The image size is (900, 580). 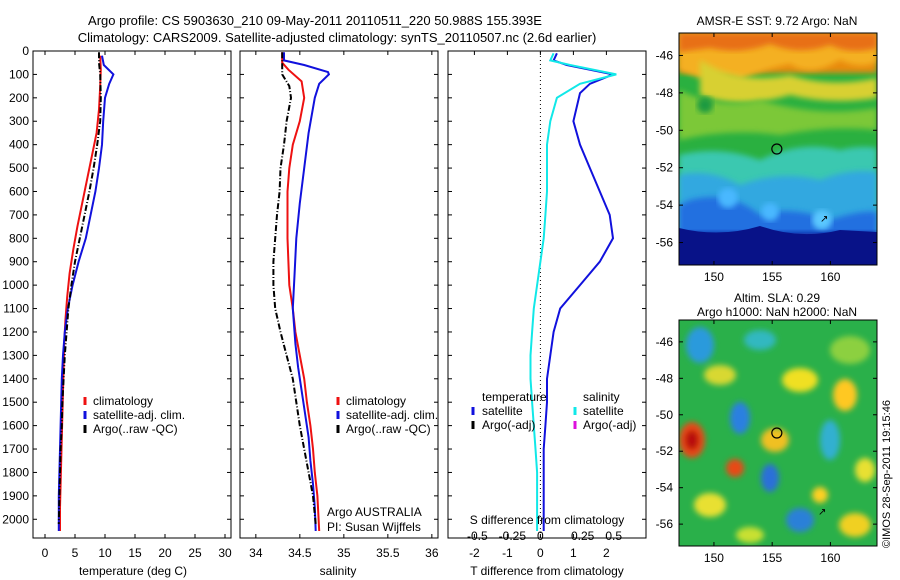 I want to click on sla-map-title-line1: Altim. SLA: 0.29, so click(x=777, y=298).